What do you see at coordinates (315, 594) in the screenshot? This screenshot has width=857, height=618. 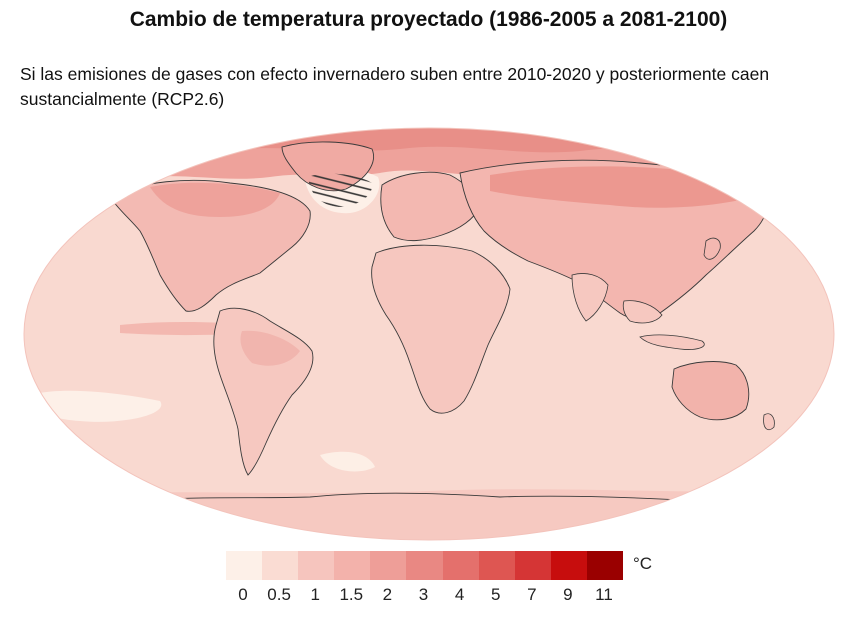 I see `legend-tick-label: 1` at bounding box center [315, 594].